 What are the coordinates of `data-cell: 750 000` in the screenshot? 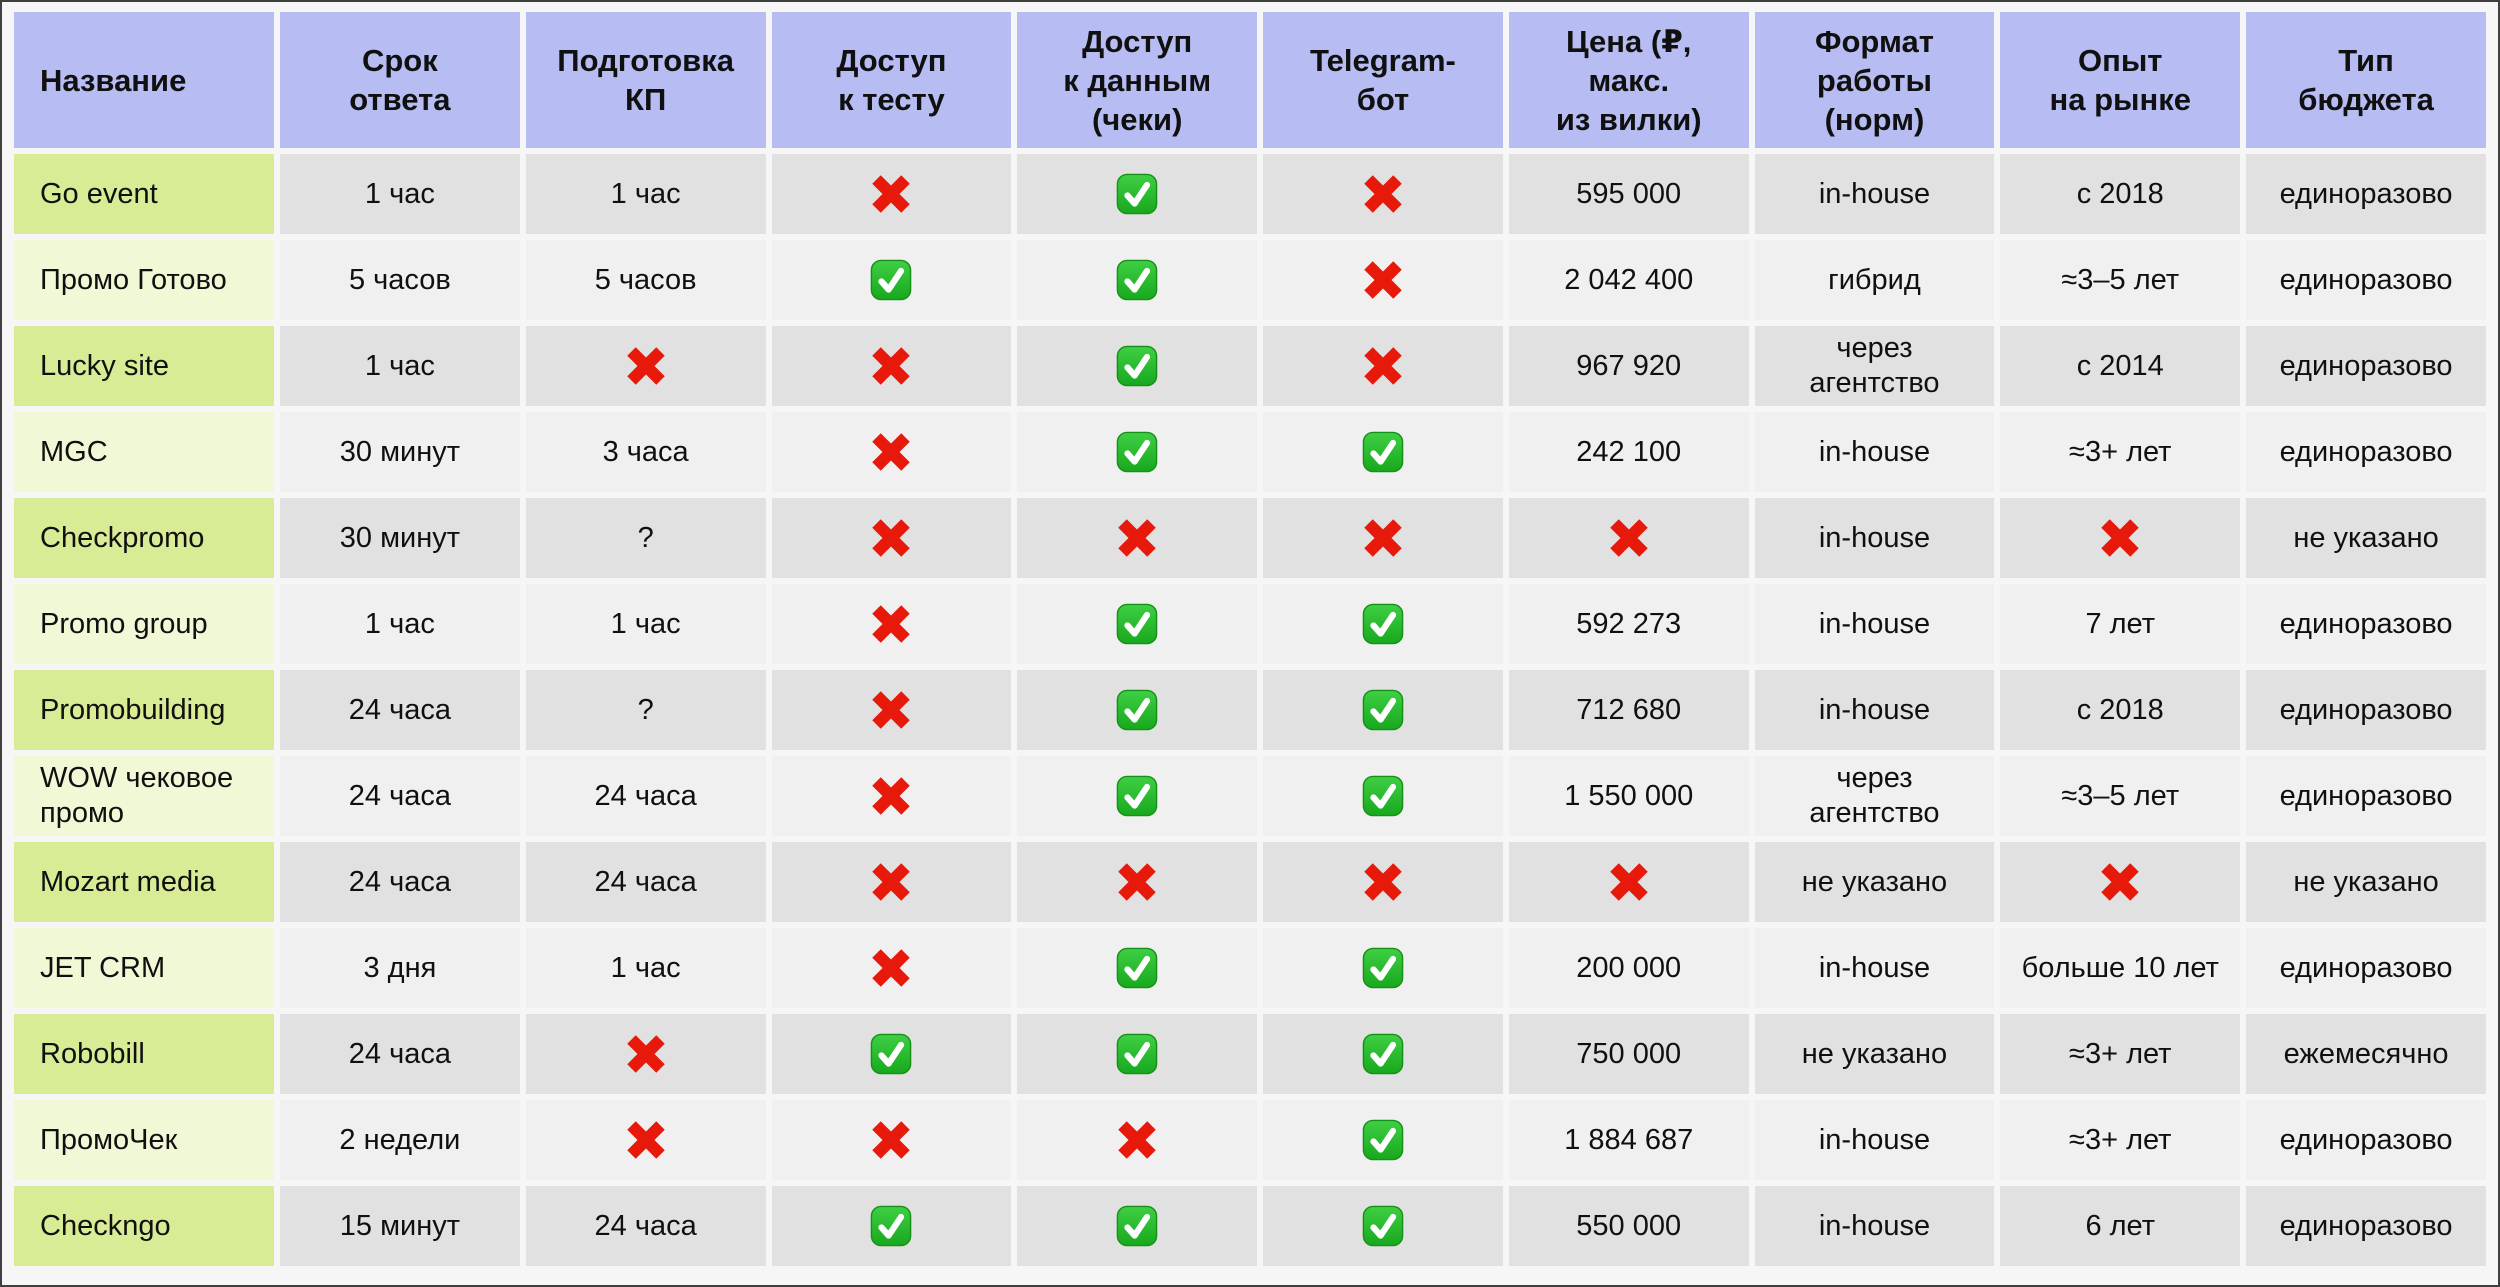 It's located at (1628, 1054).